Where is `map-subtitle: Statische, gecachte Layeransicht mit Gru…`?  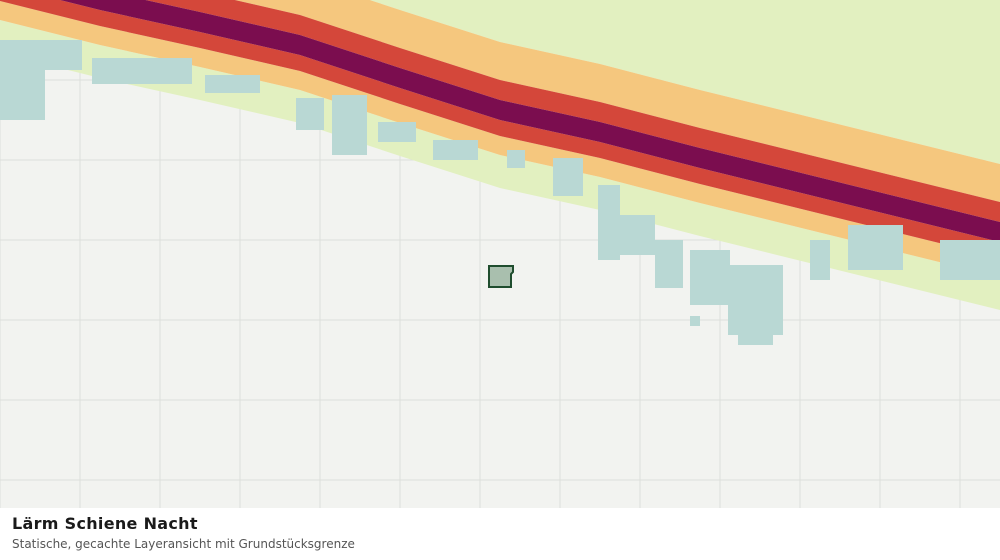
map-subtitle: Statische, gecachte Layeransicht mit Gru… is located at coordinates (183, 544).